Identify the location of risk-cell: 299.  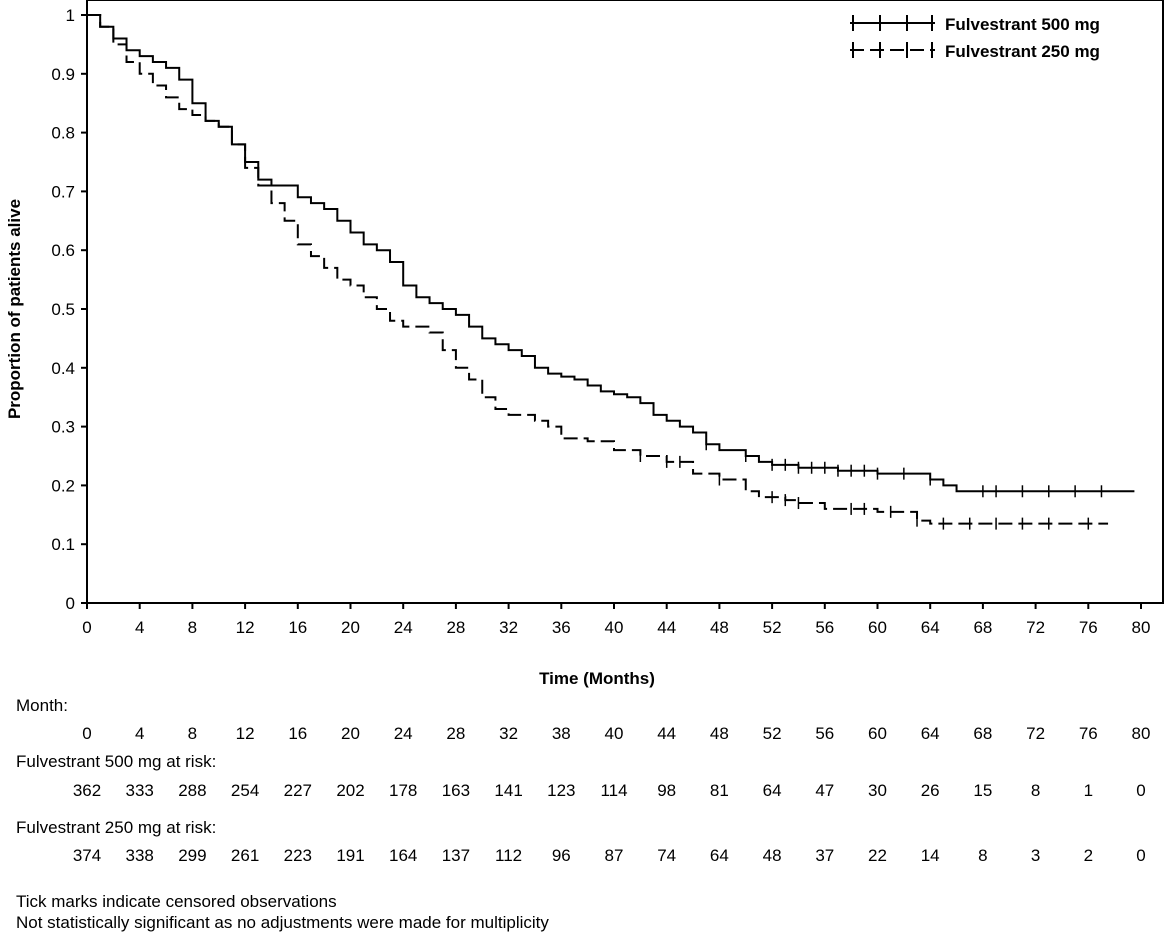
(192, 855).